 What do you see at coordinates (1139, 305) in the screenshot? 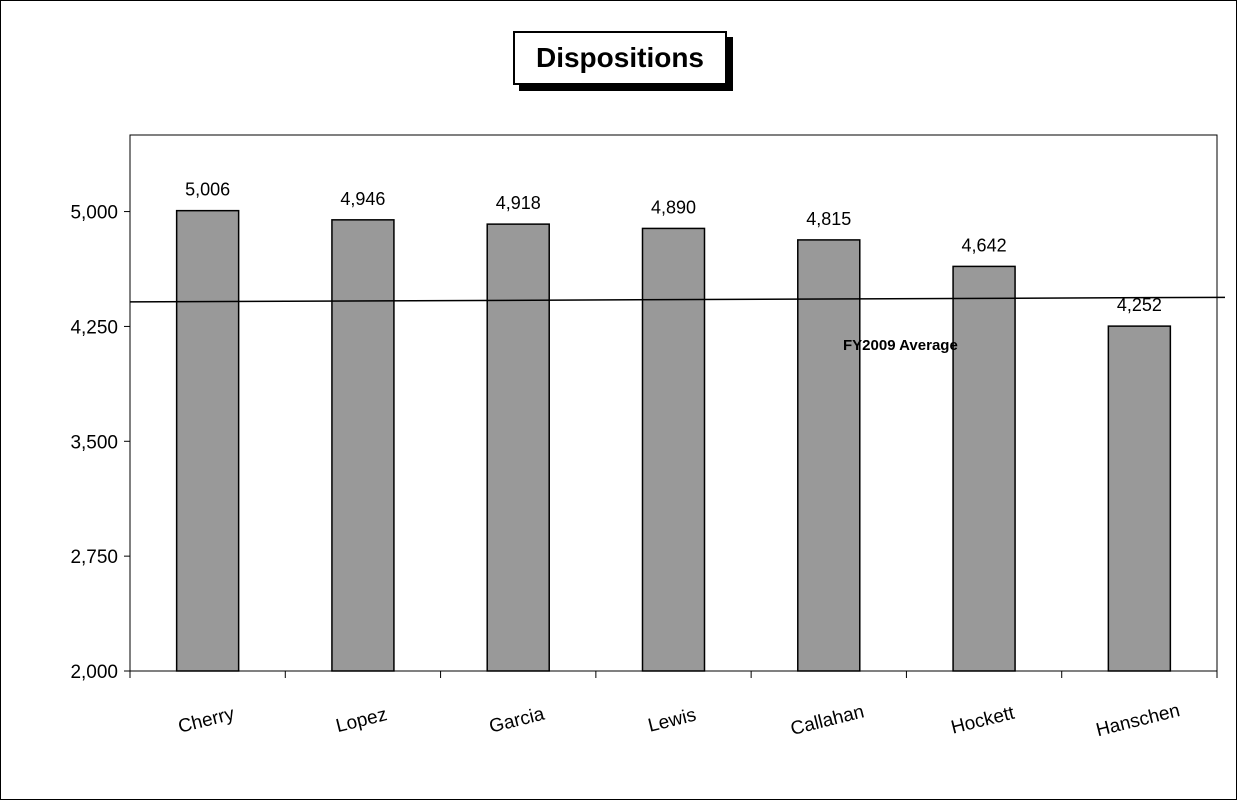
I see `data-label: 4,252` at bounding box center [1139, 305].